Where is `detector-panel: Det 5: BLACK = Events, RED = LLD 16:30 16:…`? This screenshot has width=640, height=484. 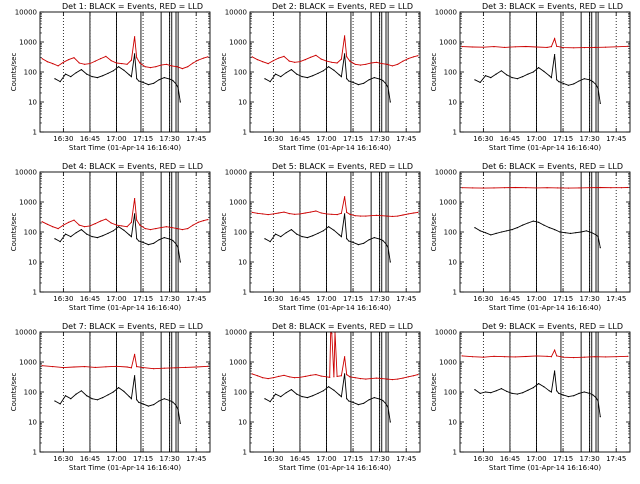
detector-panel: Det 5: BLACK = Events, RED = LLD 16:30 16:… is located at coordinates (320, 237).